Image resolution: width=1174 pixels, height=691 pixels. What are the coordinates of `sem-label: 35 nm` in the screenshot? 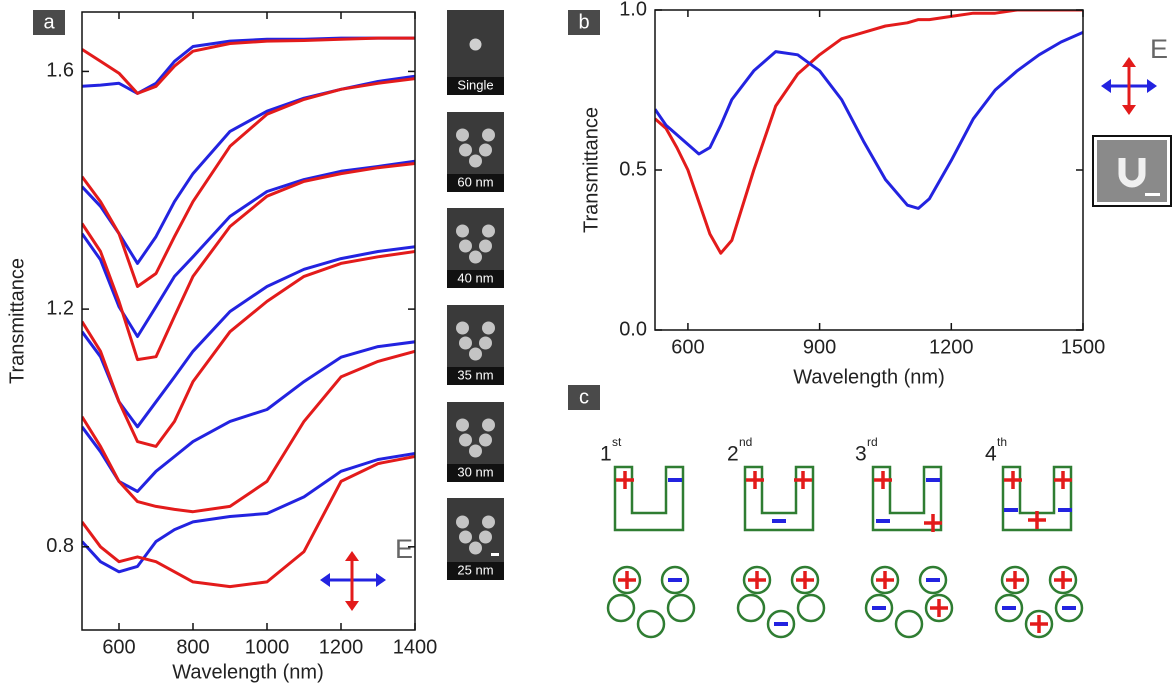 It's located at (475, 374).